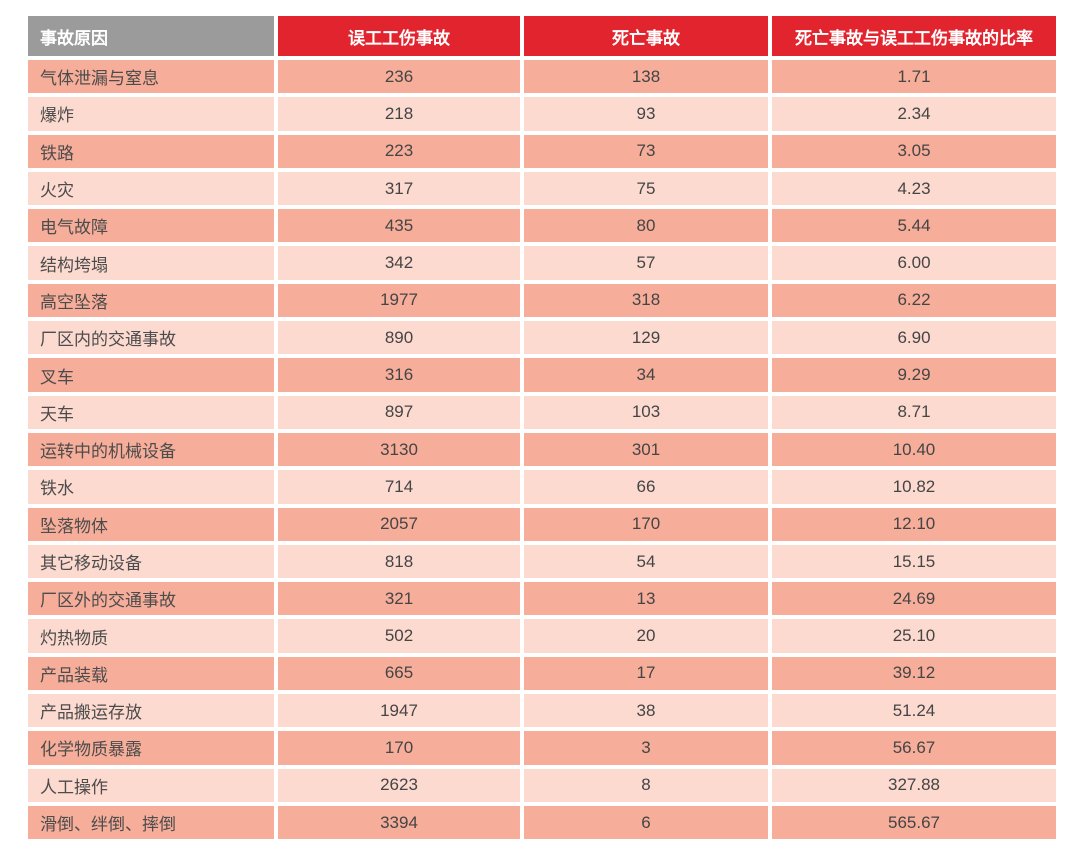  Describe the element at coordinates (399, 822) in the screenshot. I see `lost-time-injuries-cell: 3394` at that location.